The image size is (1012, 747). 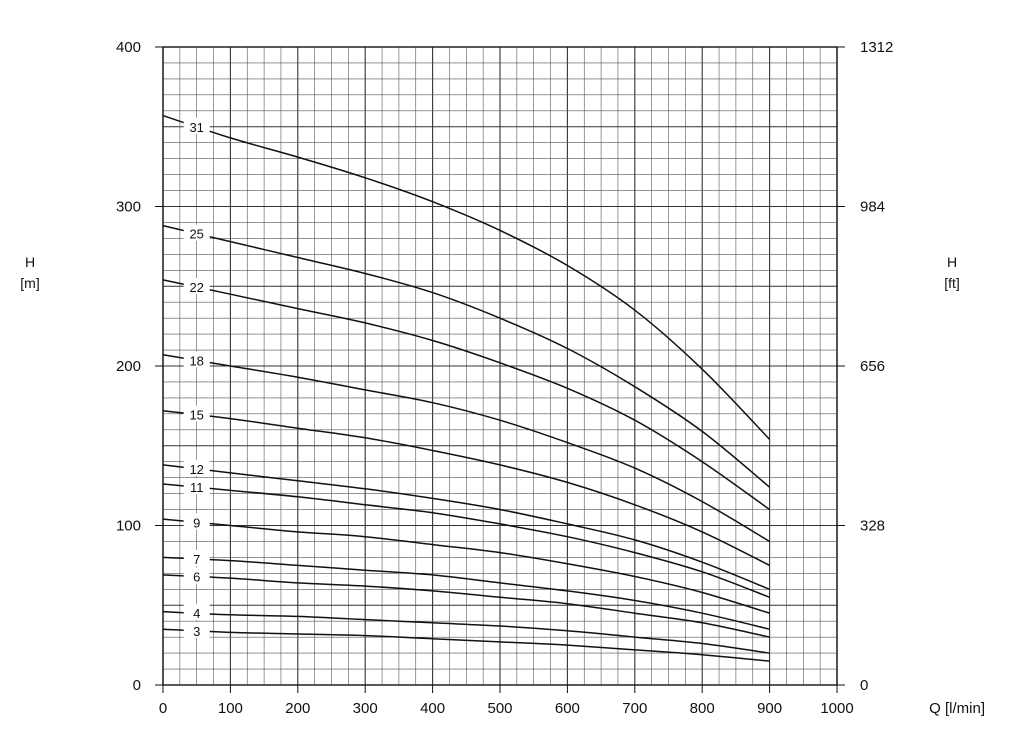 I want to click on curve-label: 6, so click(x=196, y=577).